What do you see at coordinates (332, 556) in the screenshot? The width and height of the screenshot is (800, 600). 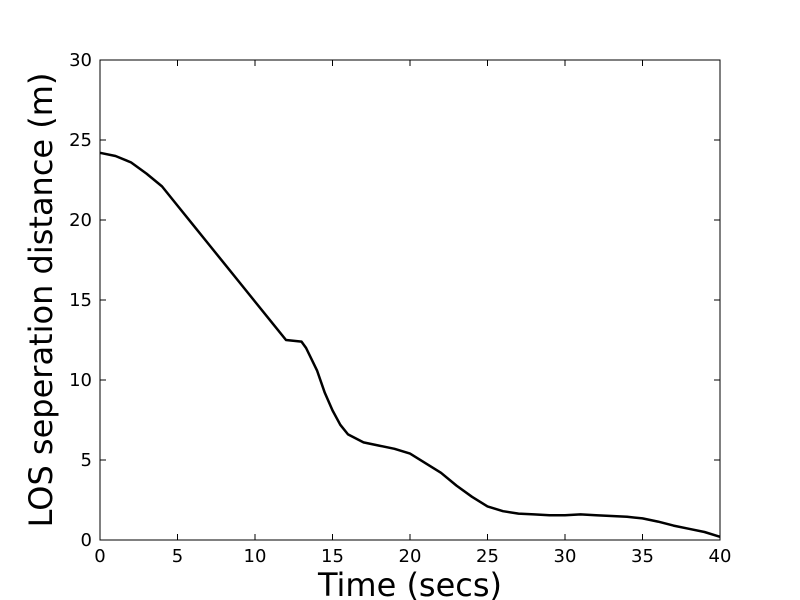 I see `x-tick-label: 15` at bounding box center [332, 556].